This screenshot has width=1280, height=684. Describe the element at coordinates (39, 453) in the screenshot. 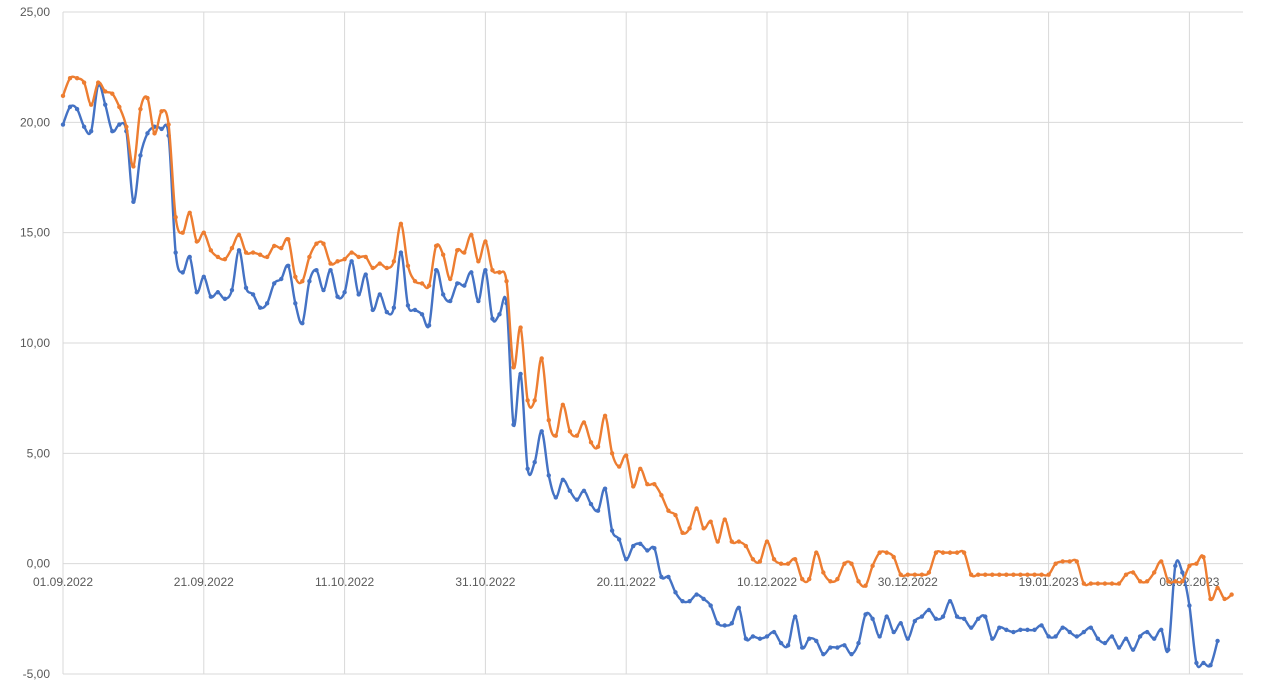

I see `y-tick-label: 5,00` at that location.